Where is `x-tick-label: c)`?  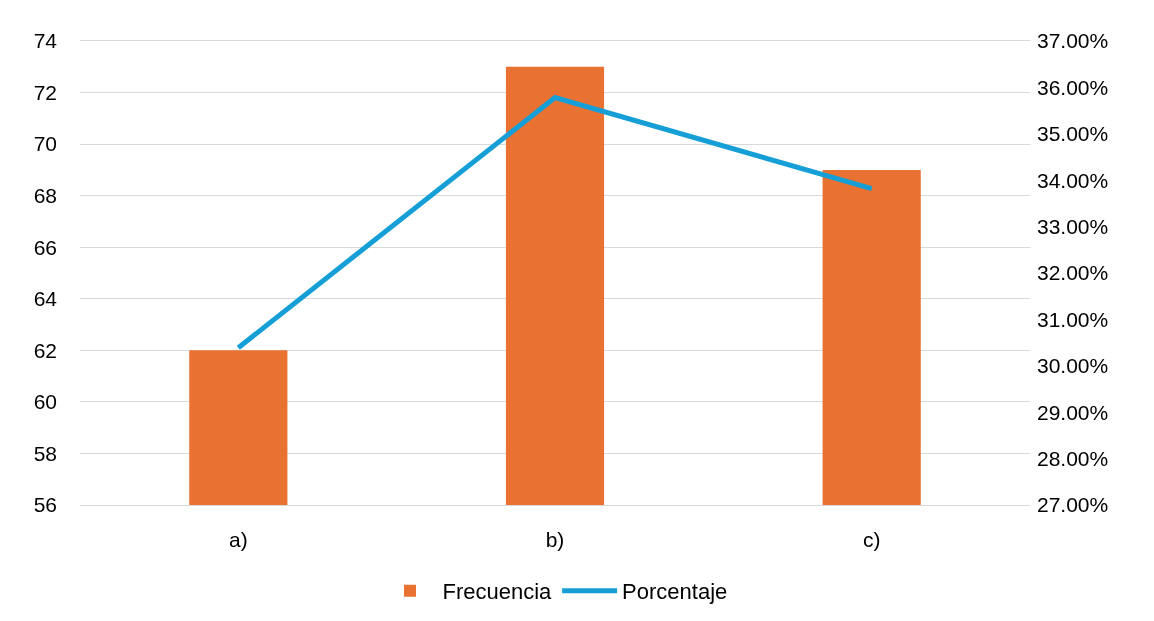
x-tick-label: c) is located at coordinates (871, 540).